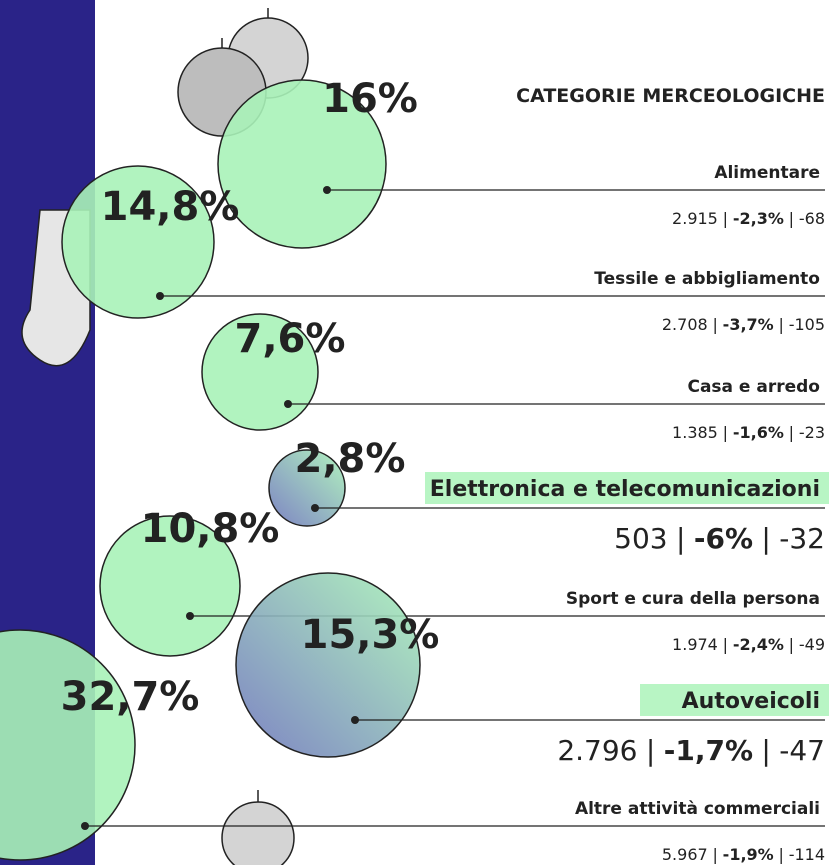 Image resolution: width=834 pixels, height=865 pixels. I want to click on figures: 503 | -6% | -32, so click(719, 538).